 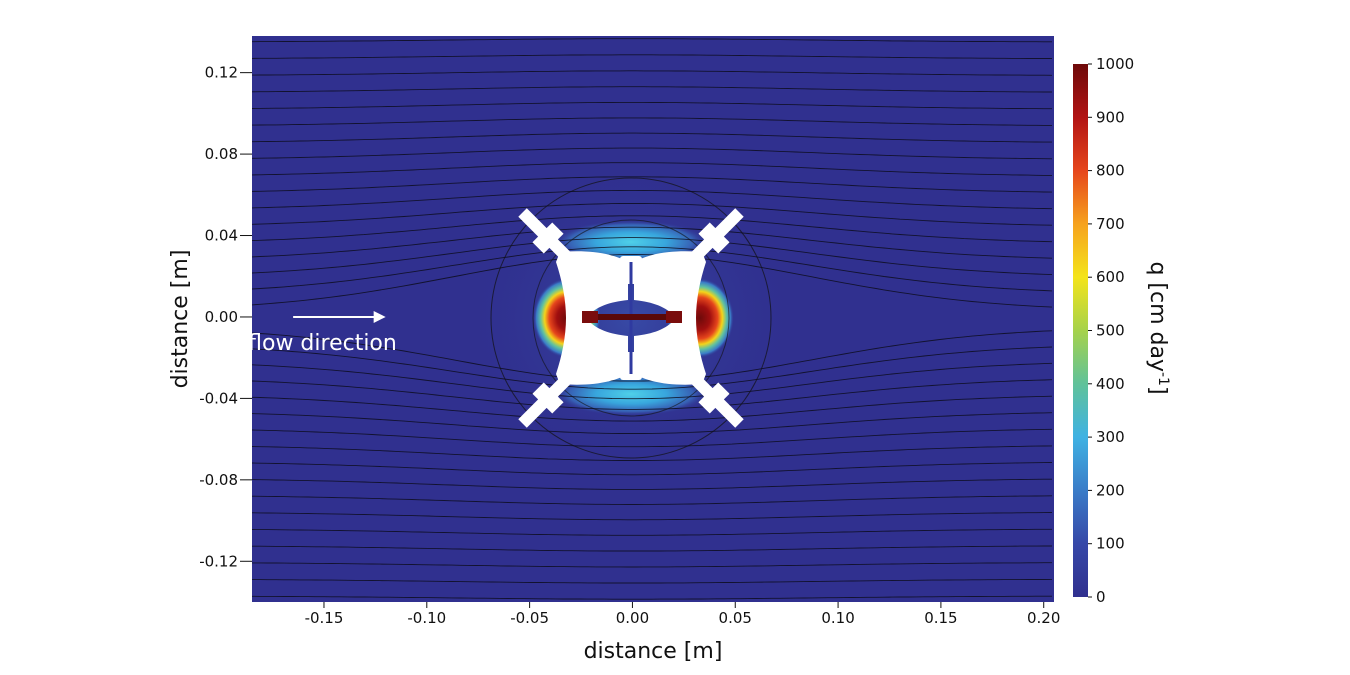 What do you see at coordinates (180, 319) in the screenshot?
I see `y-axis-title: distance [m]` at bounding box center [180, 319].